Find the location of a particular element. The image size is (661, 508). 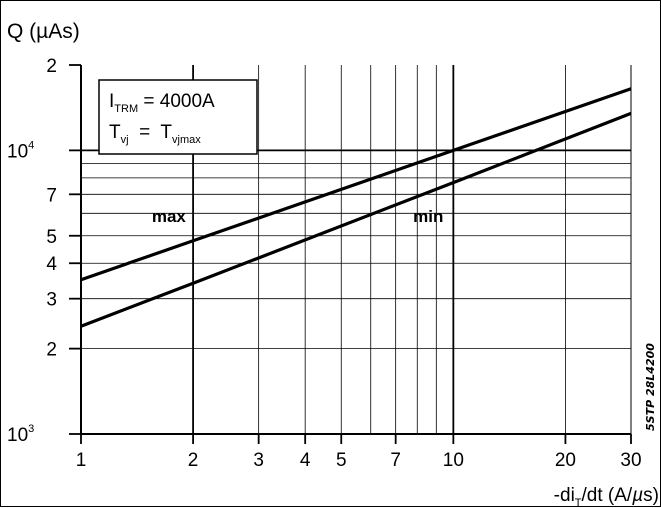

y-tick-label: 4 is located at coordinates (51, 264).